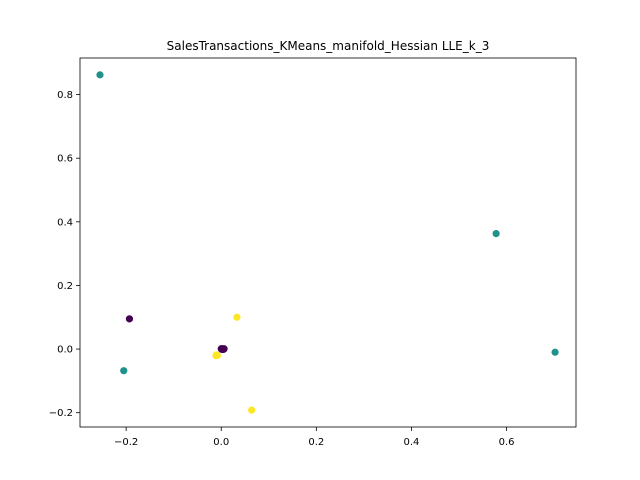  Describe the element at coordinates (65, 286) in the screenshot. I see `y-tick-label: 0.2` at that location.